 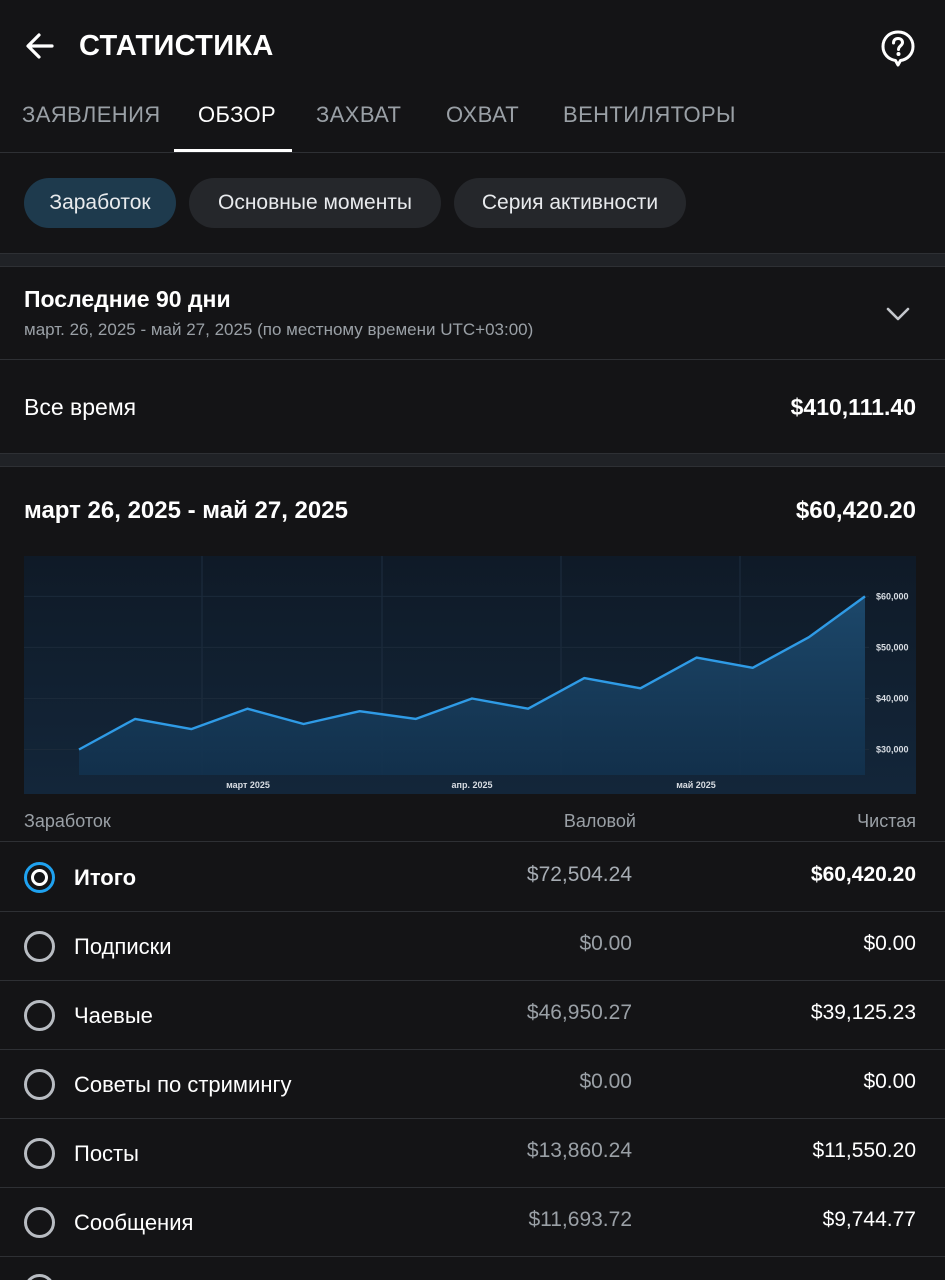 I want to click on tab-bar: ЗАЯВЛЕНИЯ ОБЗОР ЗАХВАТ ОХВАТ ВЕНТИЛЯТОРЫ, so click(x=472, y=124).